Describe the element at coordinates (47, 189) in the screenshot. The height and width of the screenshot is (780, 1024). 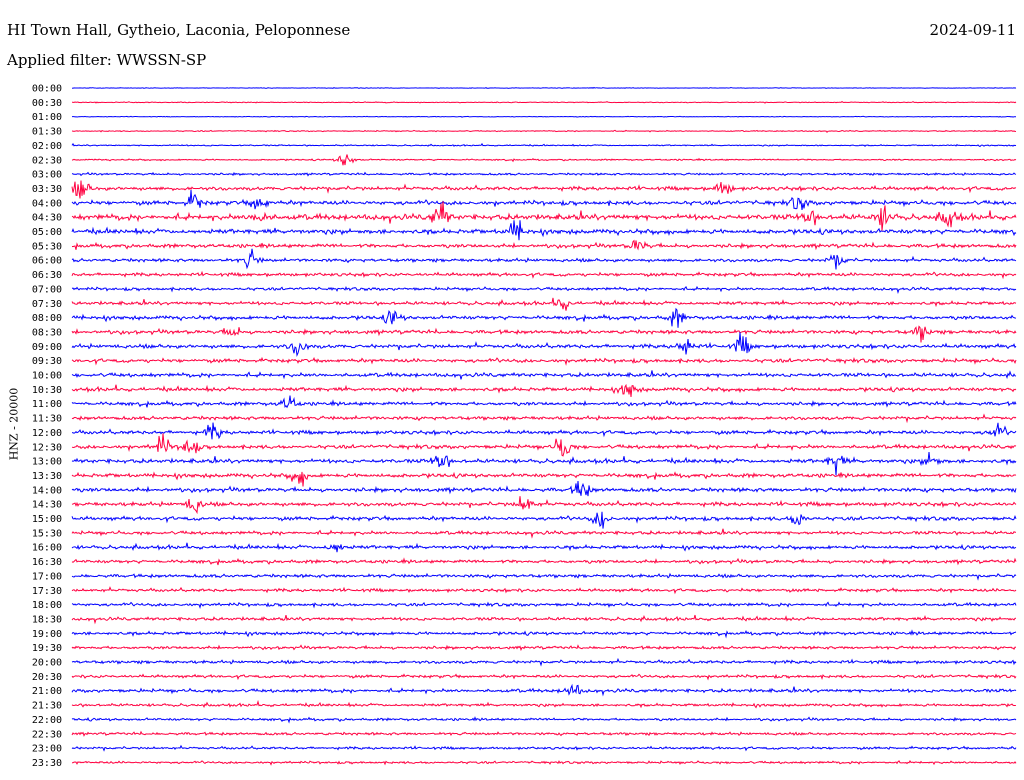
I see `row-tick-label: 03:30` at that location.